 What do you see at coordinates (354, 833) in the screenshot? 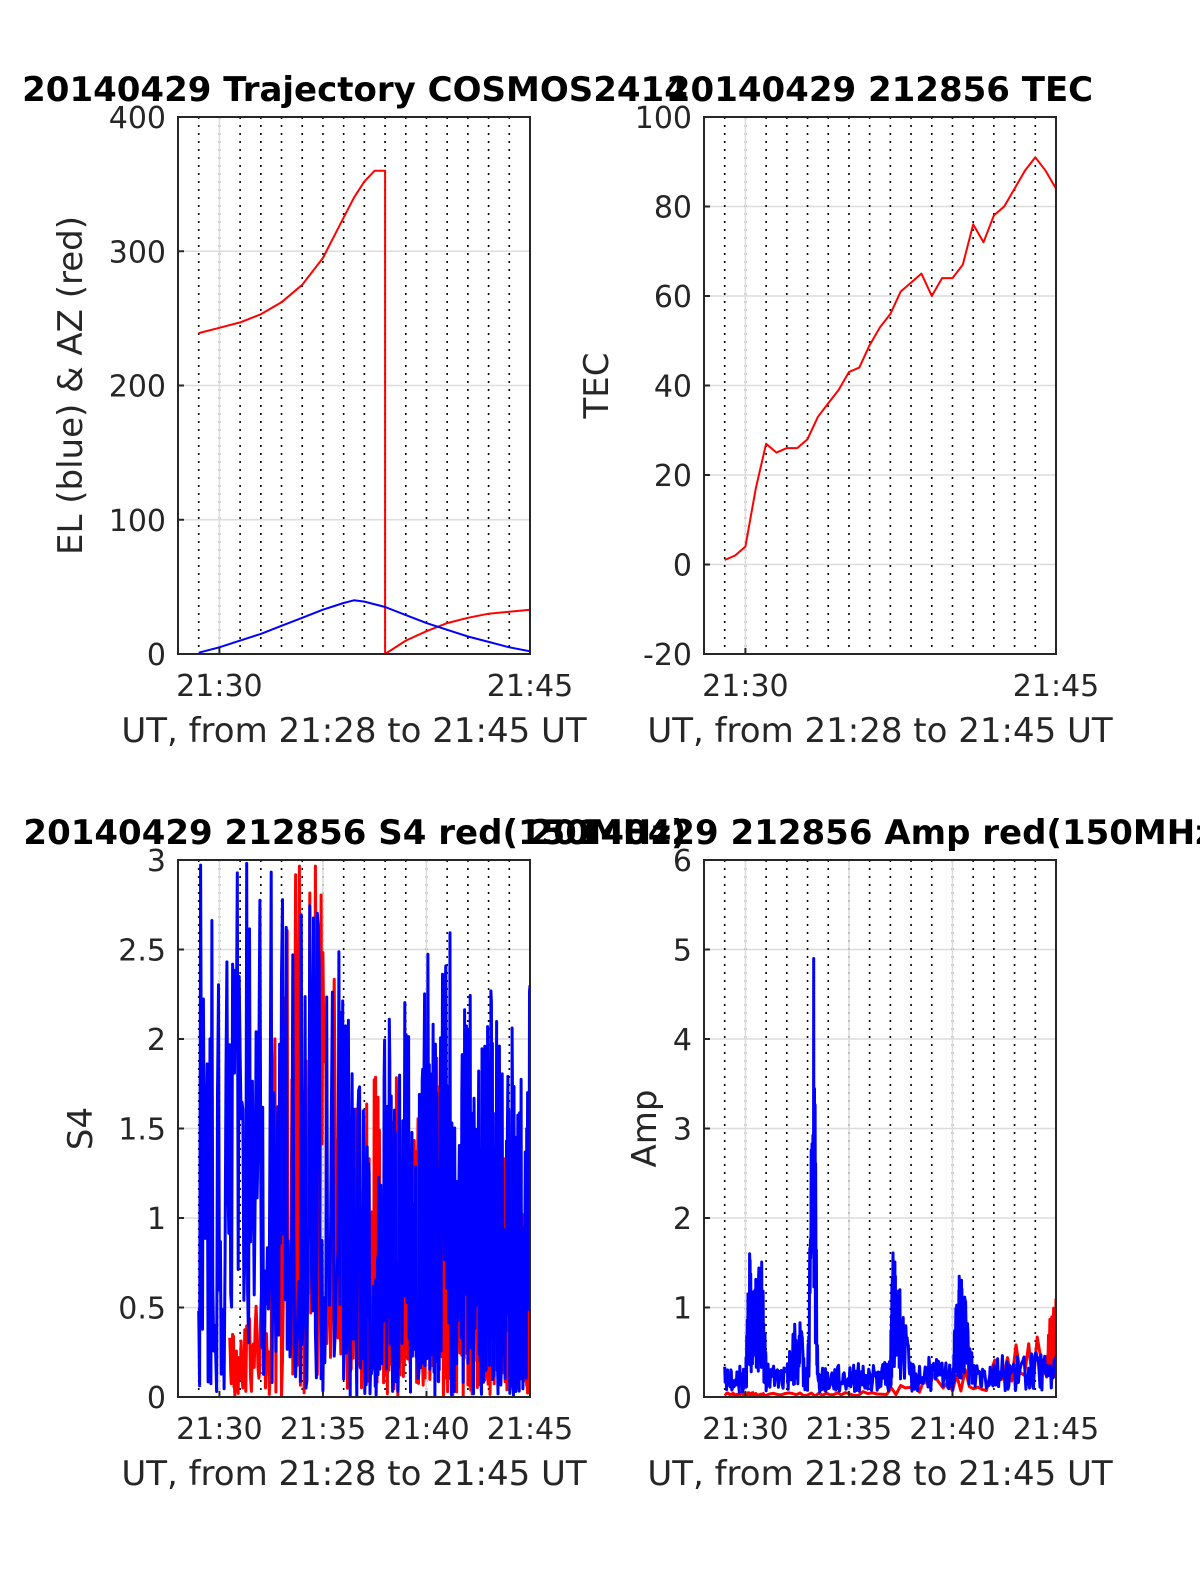
I see `chart-title: 20140429 212856 S4 red(150MHz)` at bounding box center [354, 833].